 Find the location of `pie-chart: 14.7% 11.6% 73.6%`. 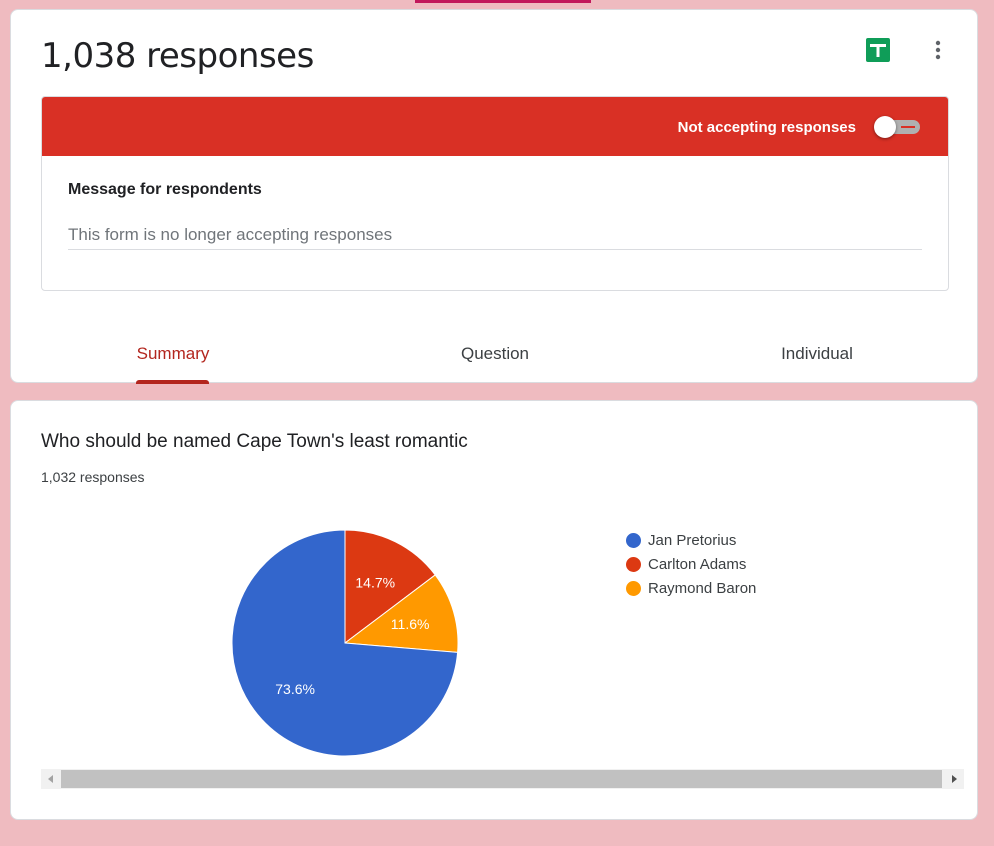

pie-chart: 14.7% 11.6% 73.6% is located at coordinates (345, 643).